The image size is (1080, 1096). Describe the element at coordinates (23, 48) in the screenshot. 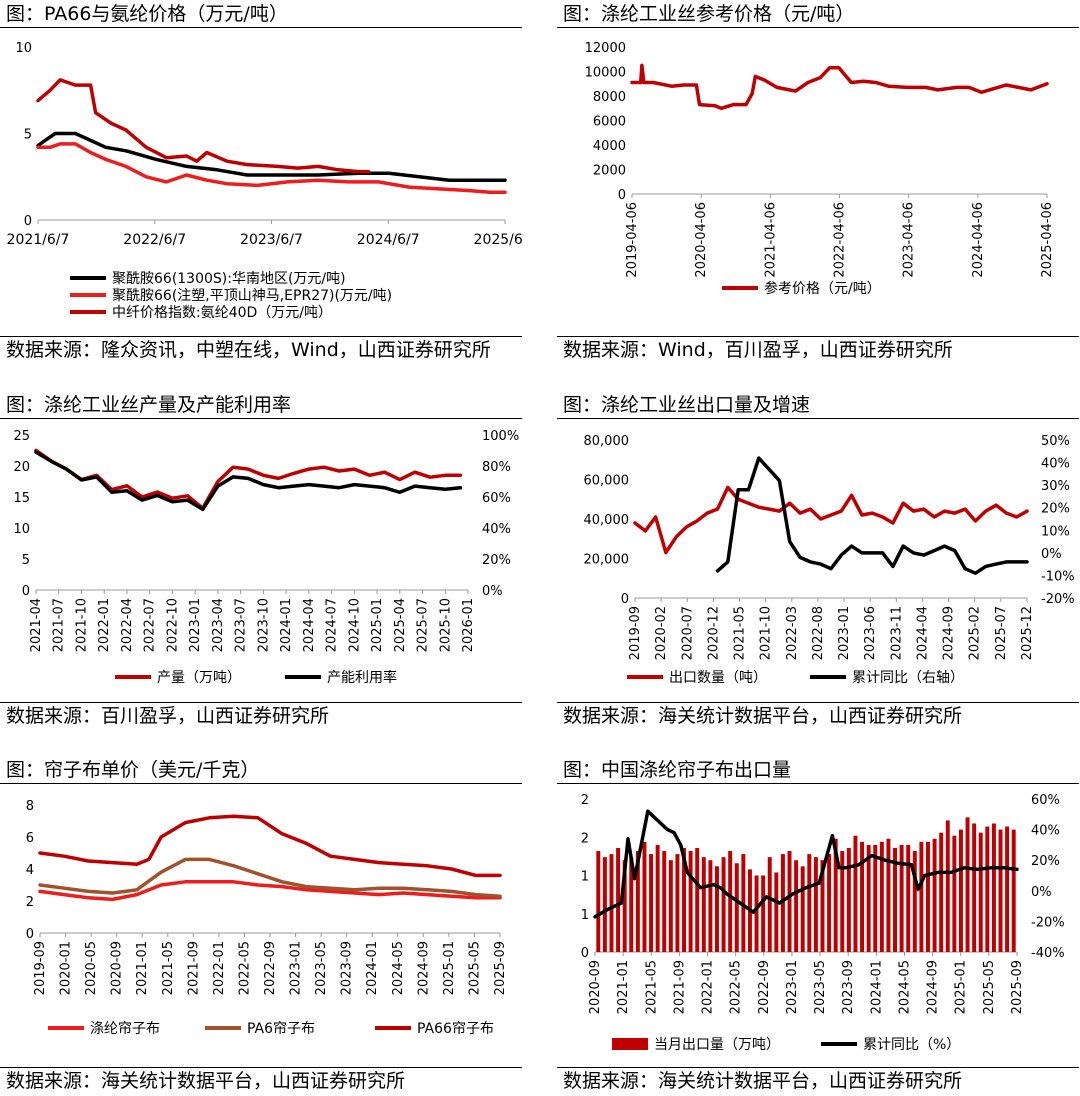

I see `y-tick-label: 10` at that location.